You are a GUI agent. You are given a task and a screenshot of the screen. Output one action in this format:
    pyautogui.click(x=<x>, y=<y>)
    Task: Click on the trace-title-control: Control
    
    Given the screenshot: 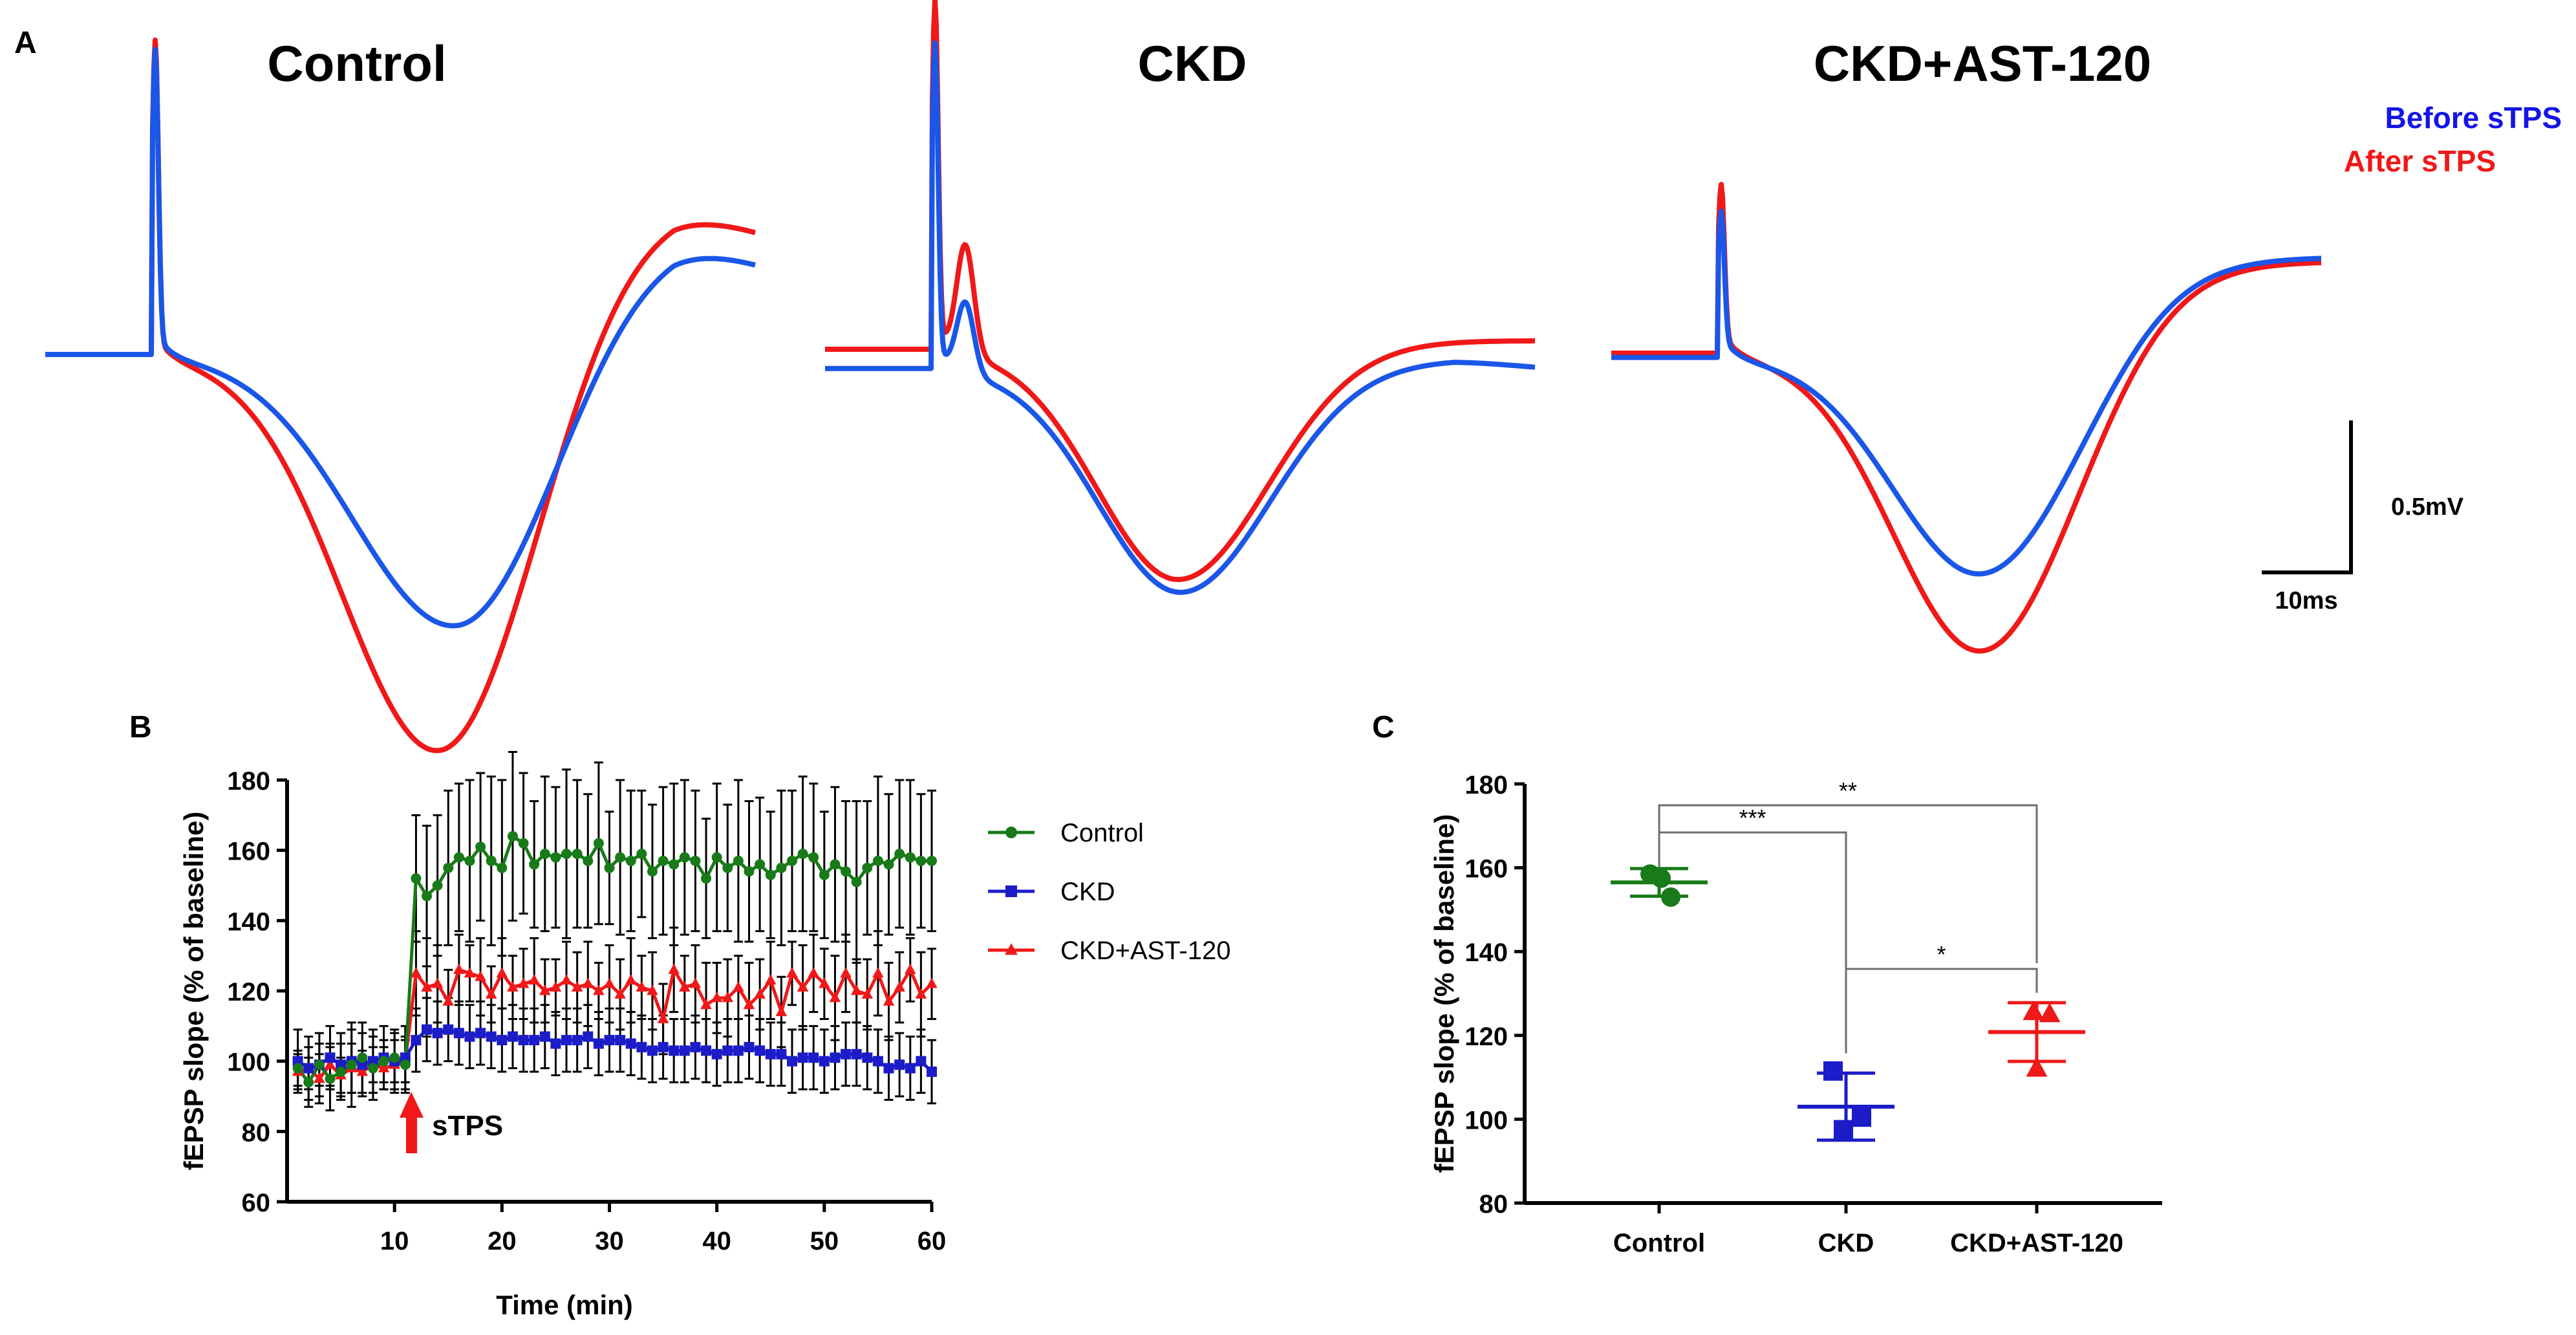 What is the action you would take?
    pyautogui.click(x=356, y=64)
    